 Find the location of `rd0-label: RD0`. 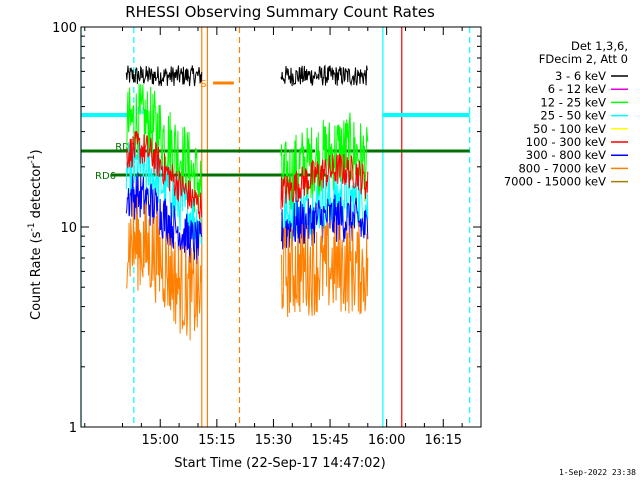

rd0-label: RD0 is located at coordinates (125, 147).